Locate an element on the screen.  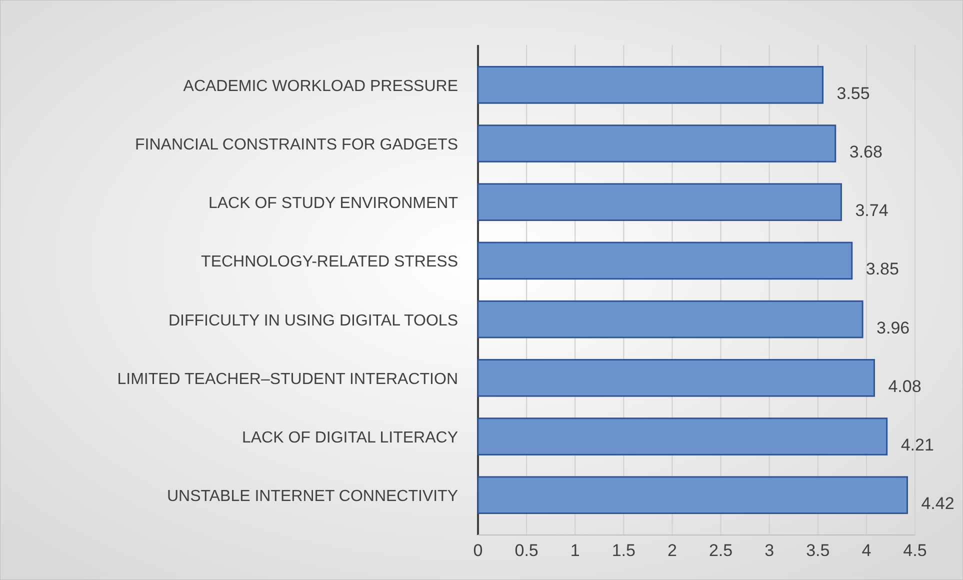
data-label: 3.85 is located at coordinates (882, 269).